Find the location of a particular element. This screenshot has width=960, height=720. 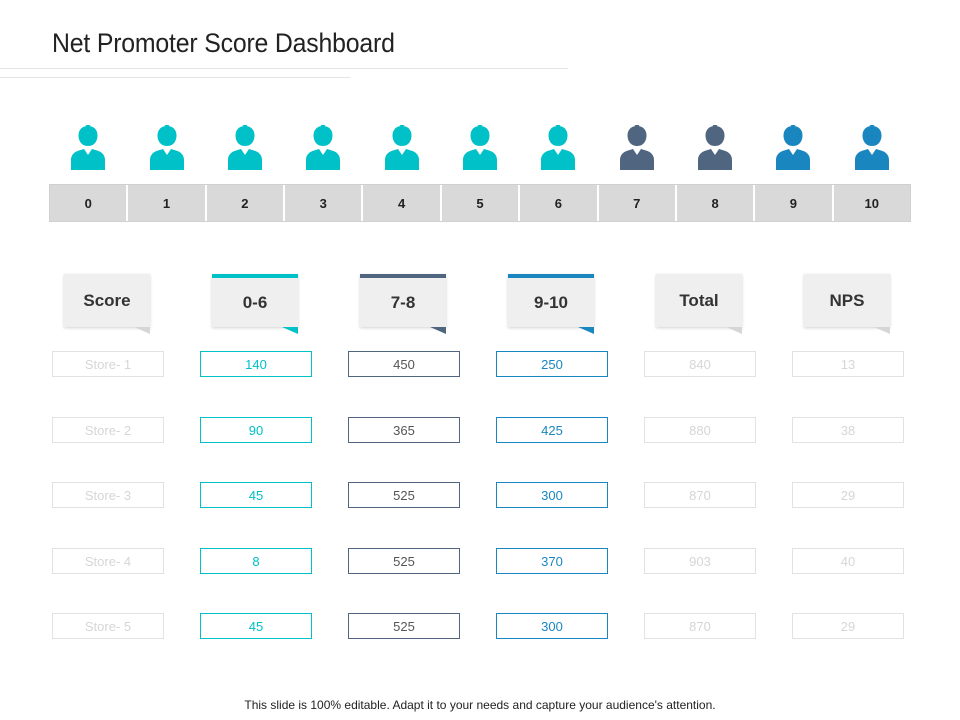

scale-cell: 9 is located at coordinates (794, 203).